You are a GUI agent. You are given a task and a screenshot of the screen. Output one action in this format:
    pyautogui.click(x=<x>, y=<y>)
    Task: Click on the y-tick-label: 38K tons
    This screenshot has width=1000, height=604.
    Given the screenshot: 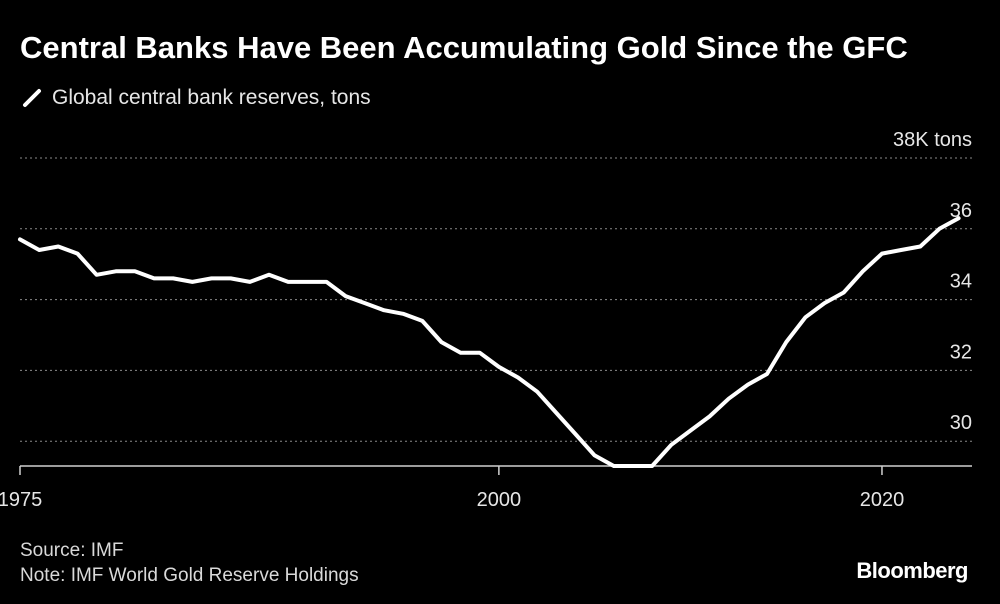 What is the action you would take?
    pyautogui.click(x=932, y=140)
    